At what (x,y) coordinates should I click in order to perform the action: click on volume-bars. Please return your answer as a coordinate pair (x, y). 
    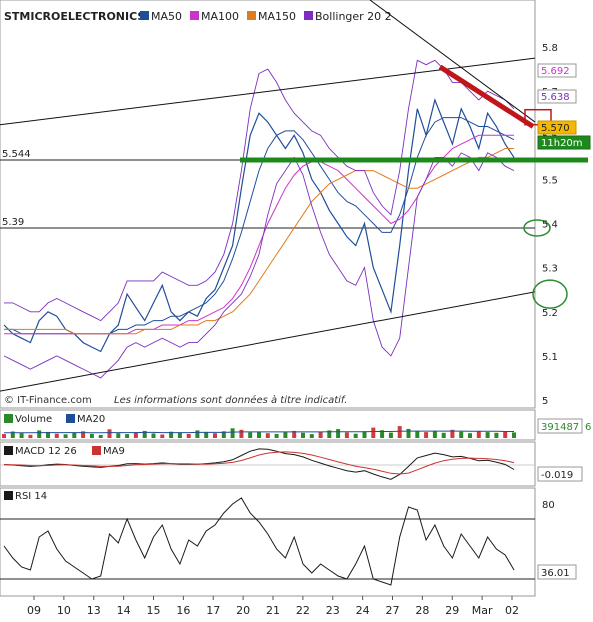
    Looking at the image, I should click on (259, 432).